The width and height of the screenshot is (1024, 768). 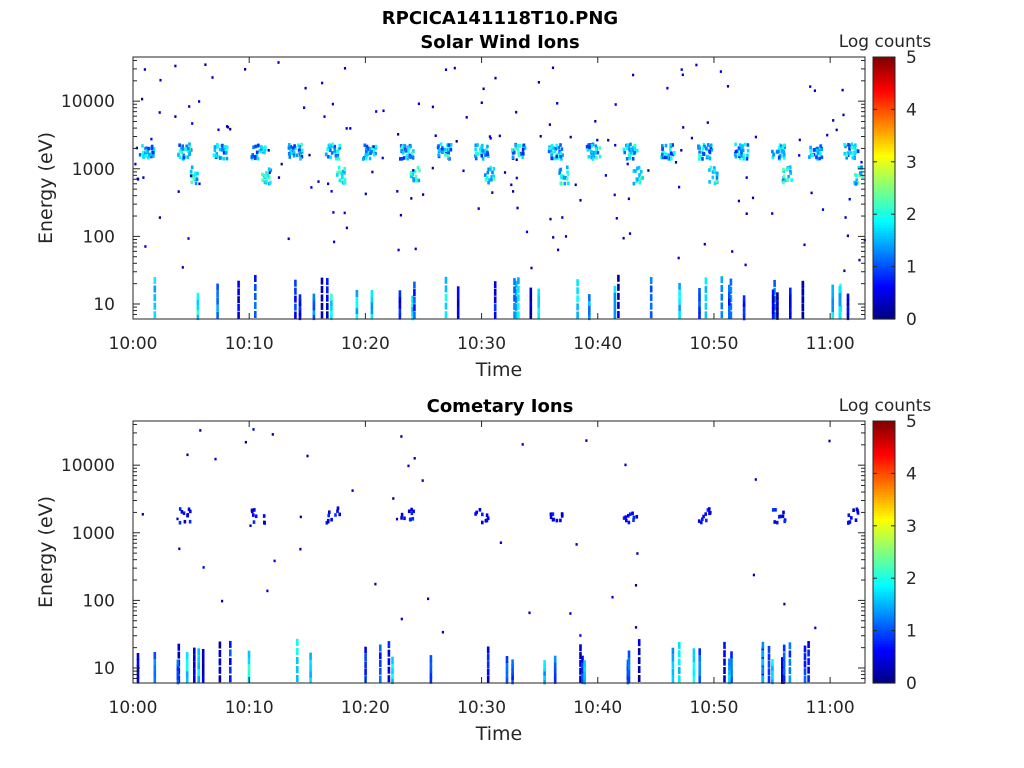 What do you see at coordinates (911, 163) in the screenshot?
I see `colorbar-tick-label: 3` at bounding box center [911, 163].